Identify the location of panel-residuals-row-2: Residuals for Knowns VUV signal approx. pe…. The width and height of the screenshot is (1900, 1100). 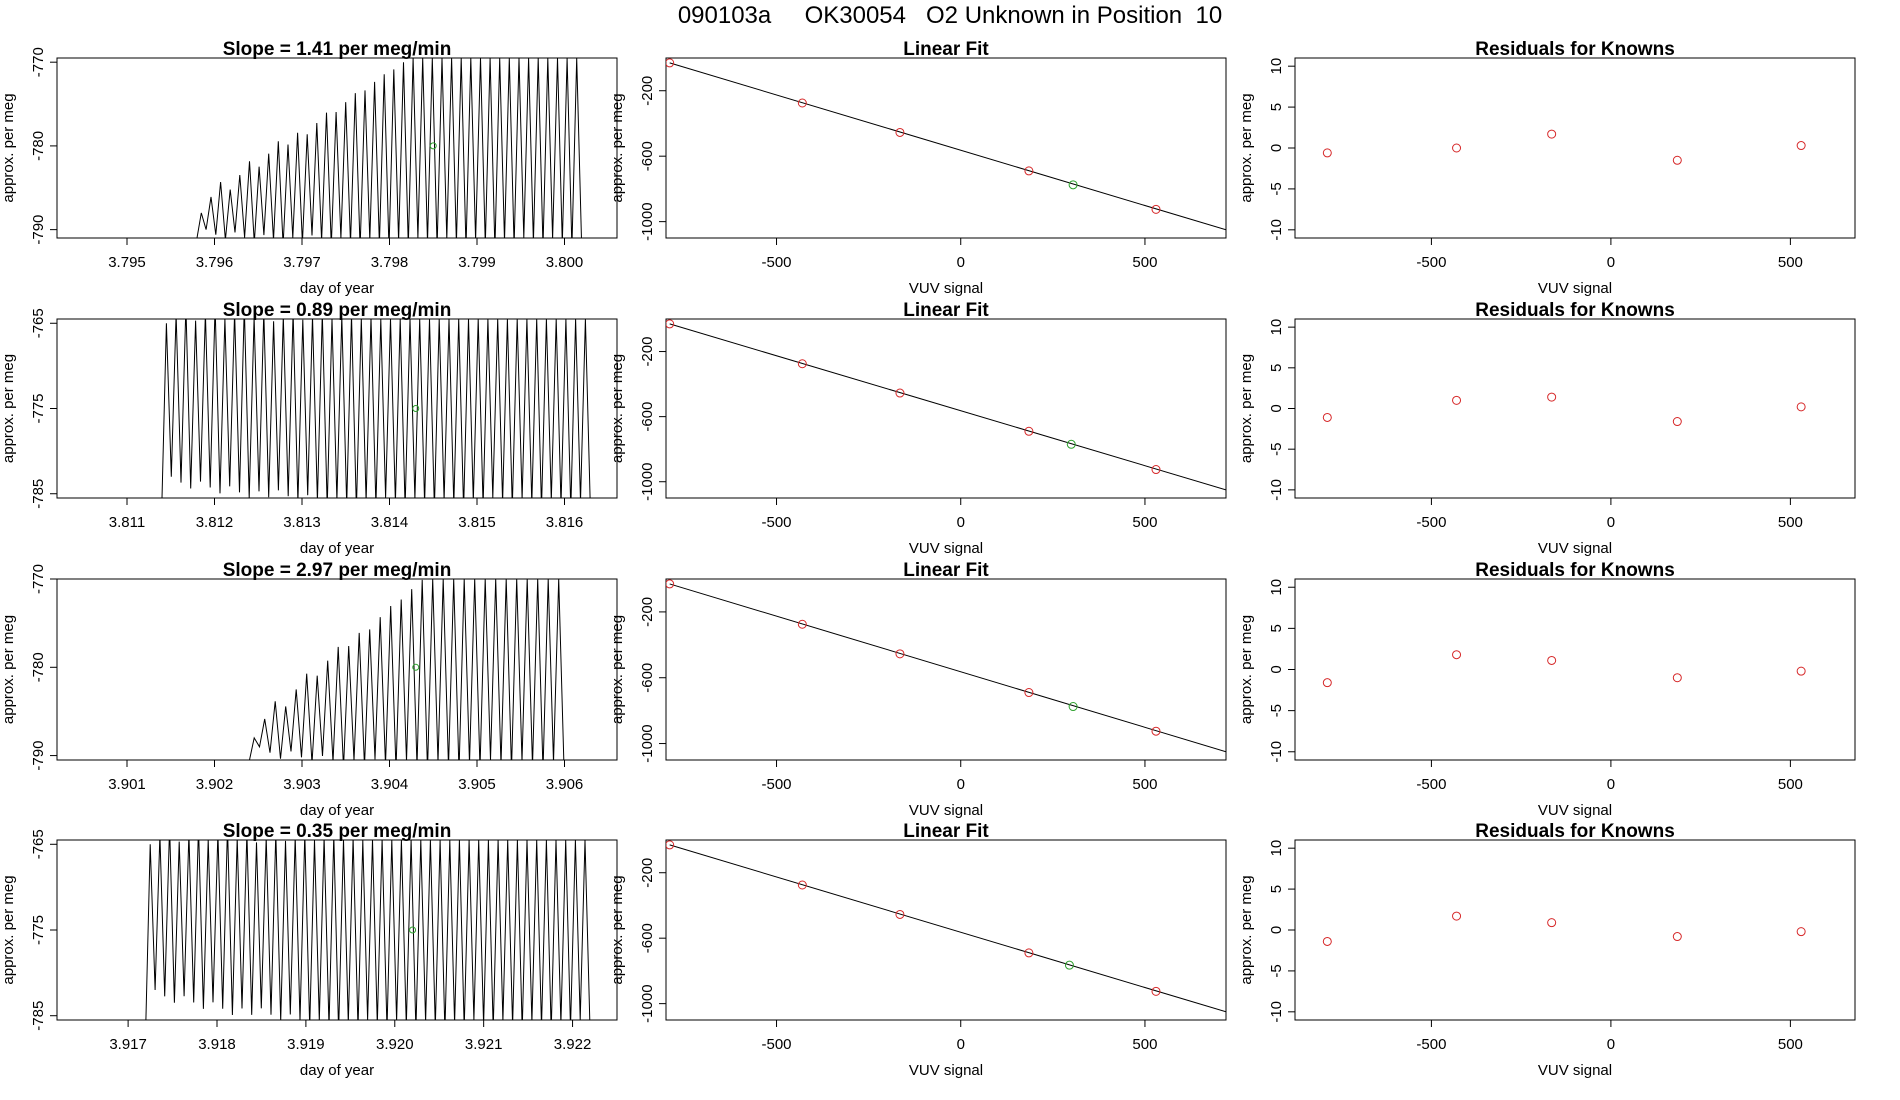
(1547, 428).